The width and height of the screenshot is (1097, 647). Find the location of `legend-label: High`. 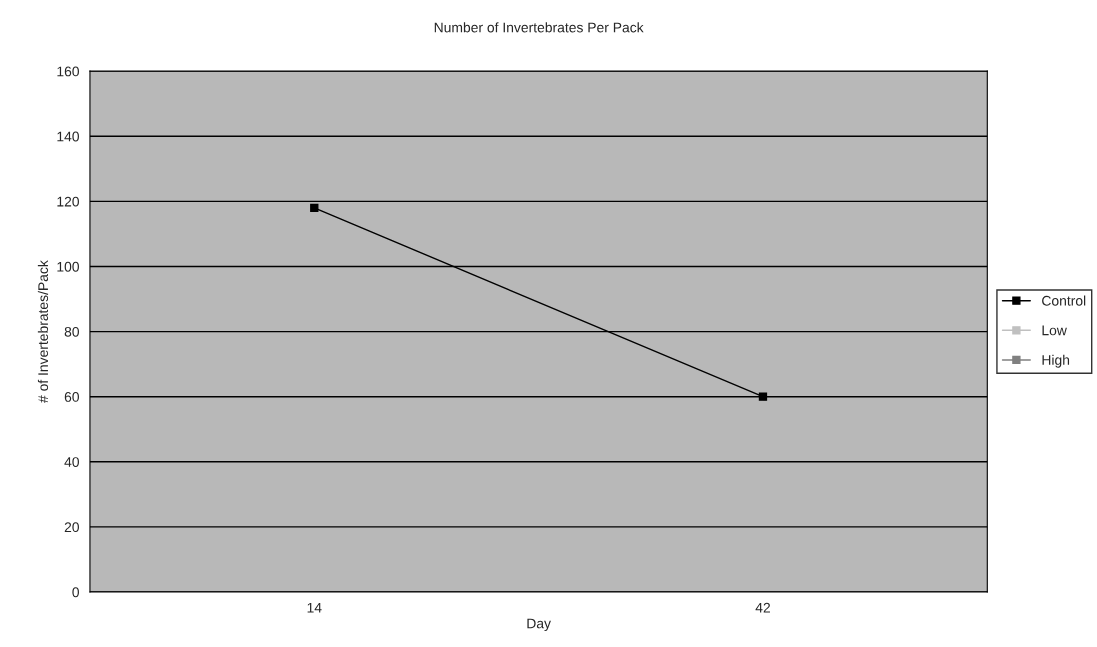

legend-label: High is located at coordinates (1056, 361).